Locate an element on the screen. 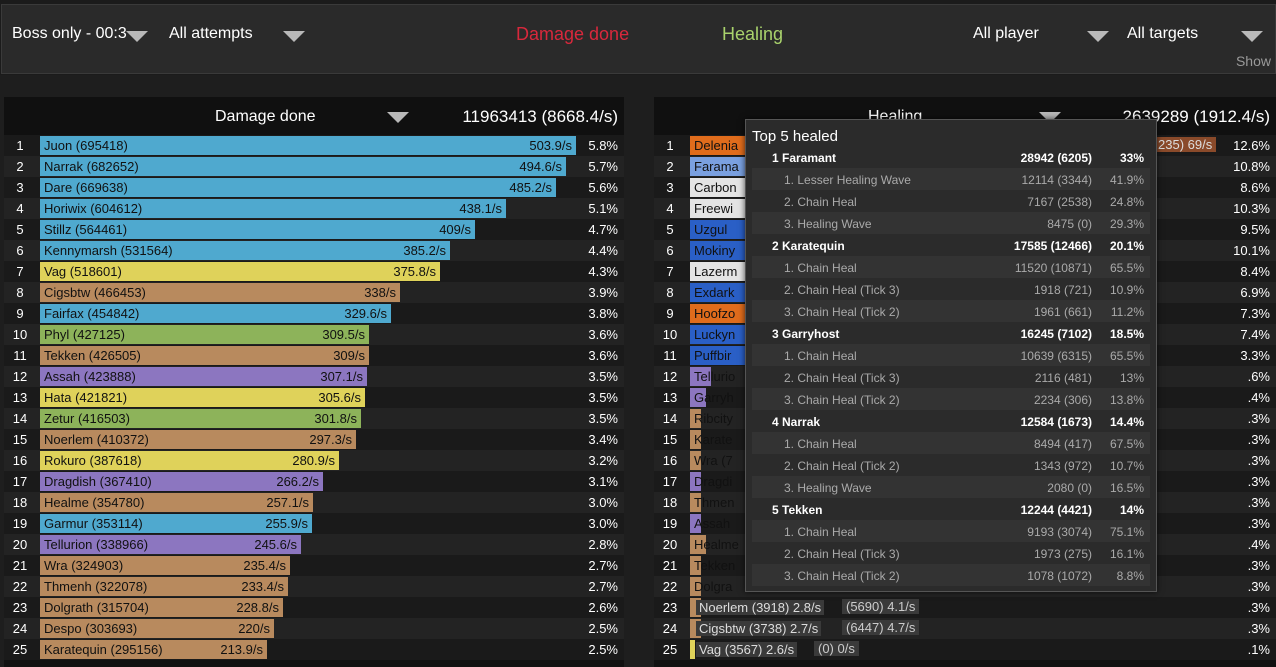  damage-bar: Noerlem (410372) 297.3/s is located at coordinates (198, 439).